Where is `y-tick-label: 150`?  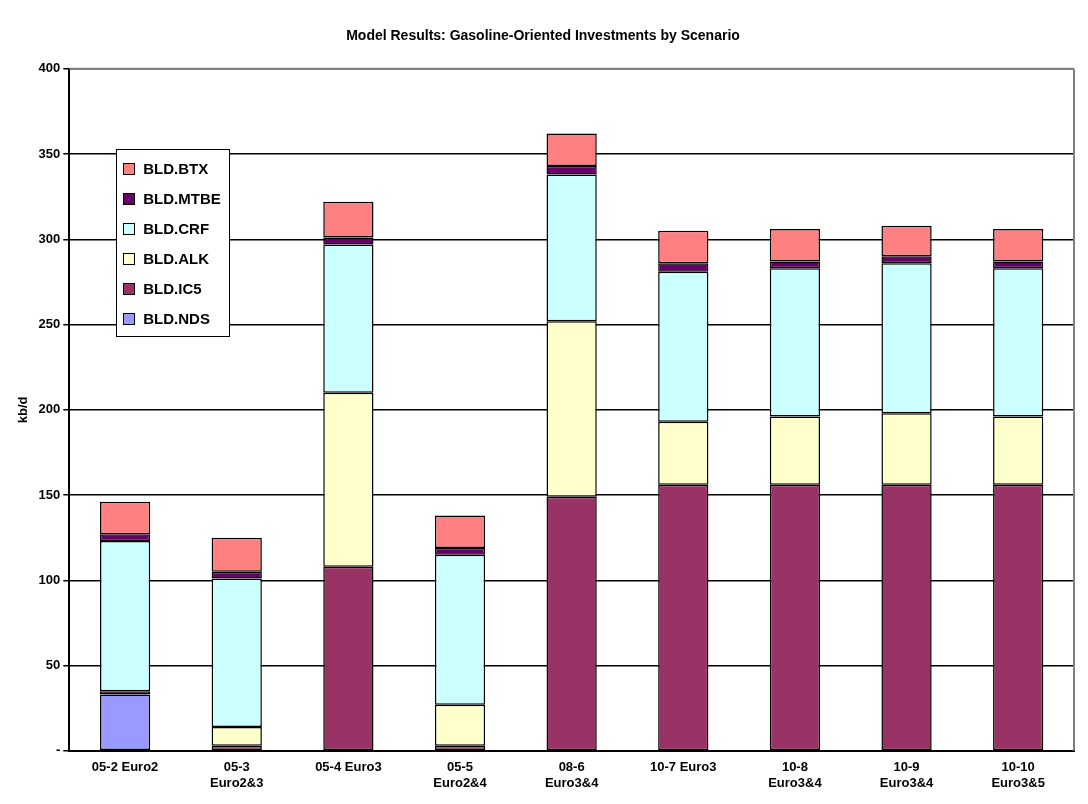
y-tick-label: 150 is located at coordinates (49, 494).